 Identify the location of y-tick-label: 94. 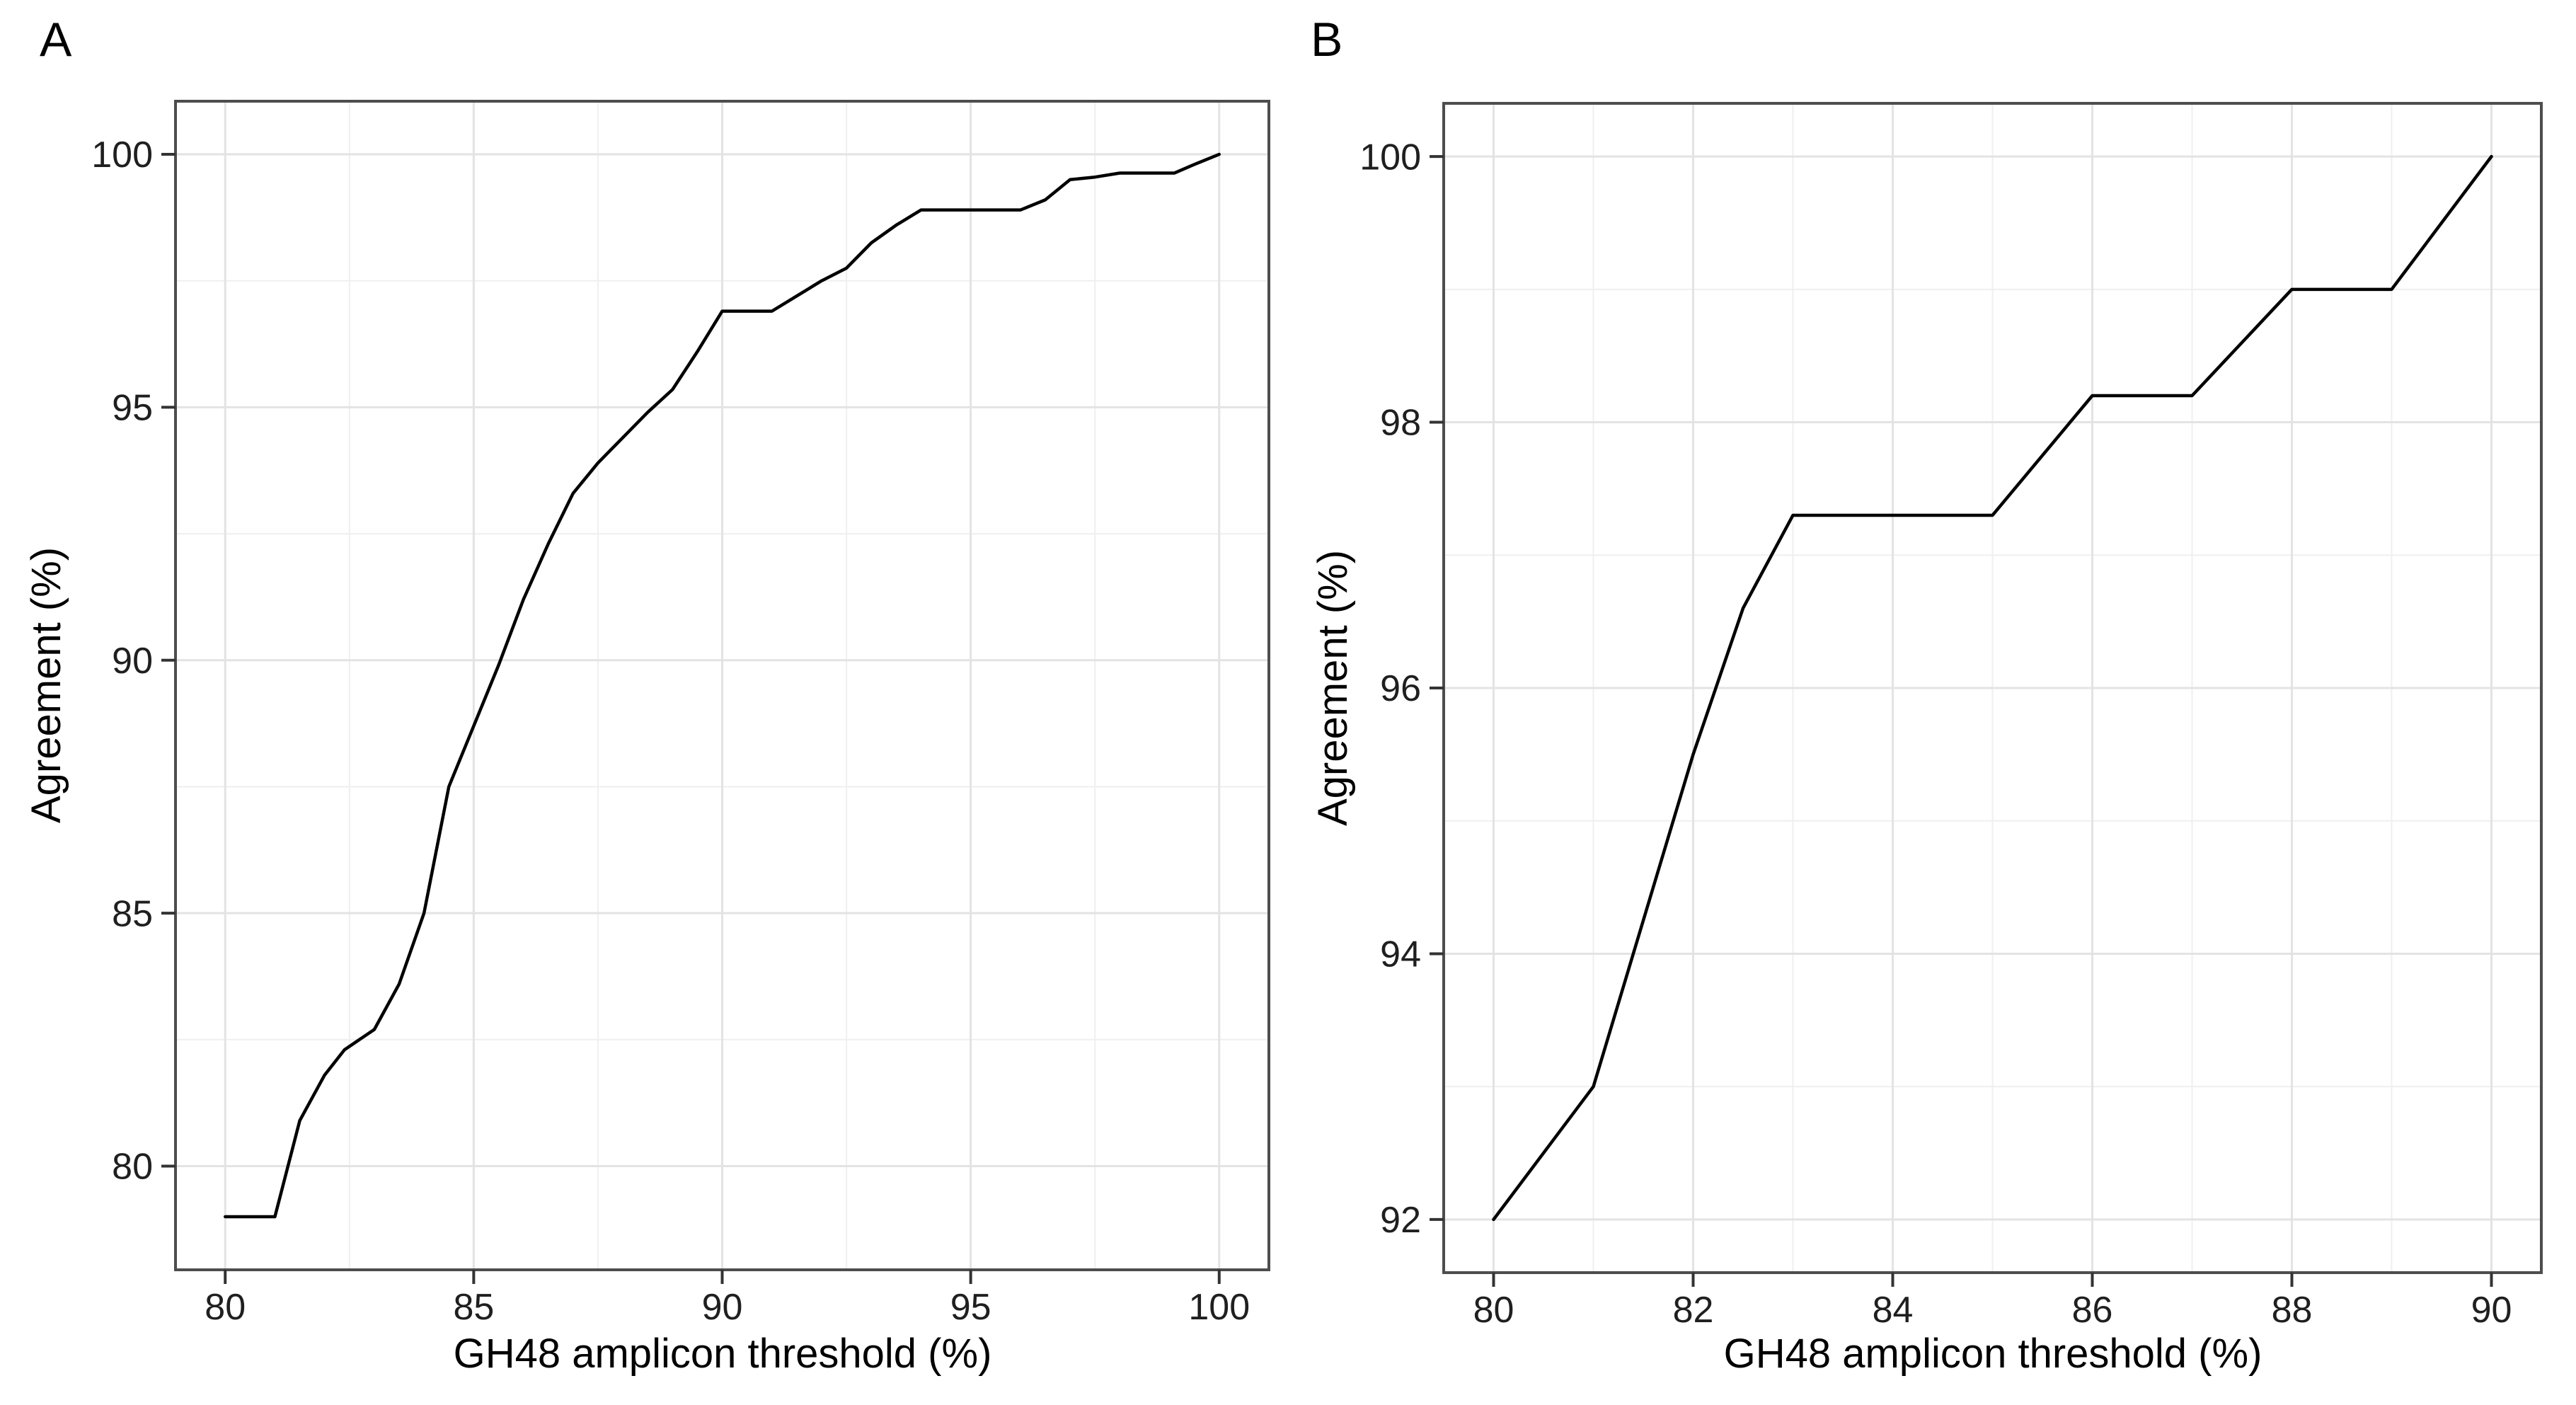
(1401, 954).